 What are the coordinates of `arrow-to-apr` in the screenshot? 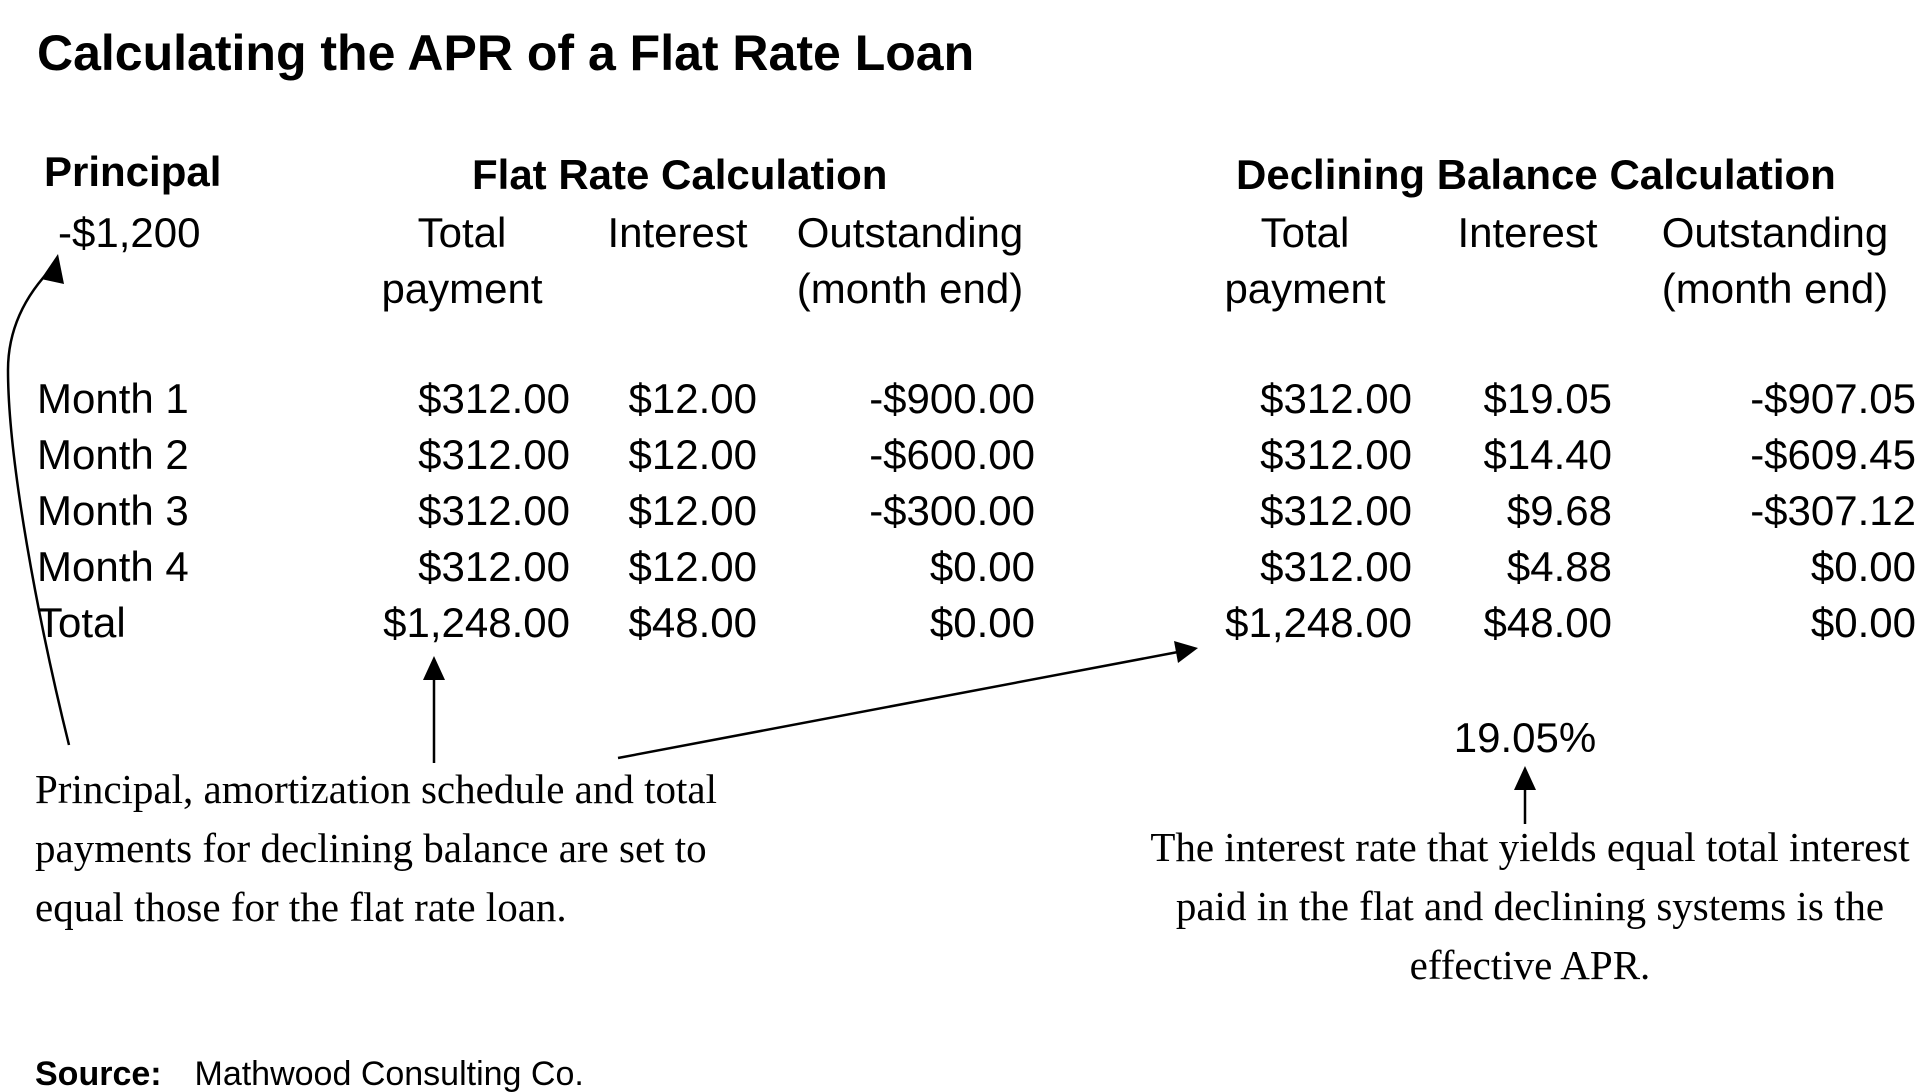 It's located at (1525, 795).